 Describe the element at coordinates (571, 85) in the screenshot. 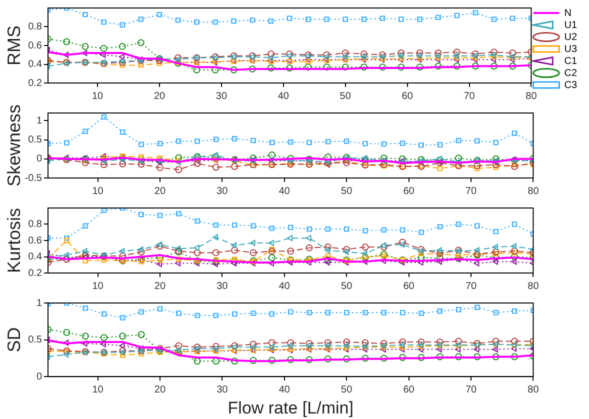

I see `legend-label: C3` at that location.